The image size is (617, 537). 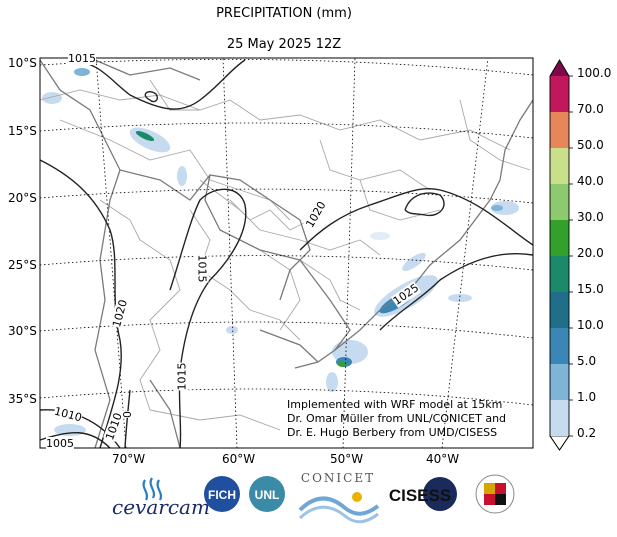 What do you see at coordinates (338, 478) in the screenshot?
I see `conicet-wordmark: CONICET` at bounding box center [338, 478].